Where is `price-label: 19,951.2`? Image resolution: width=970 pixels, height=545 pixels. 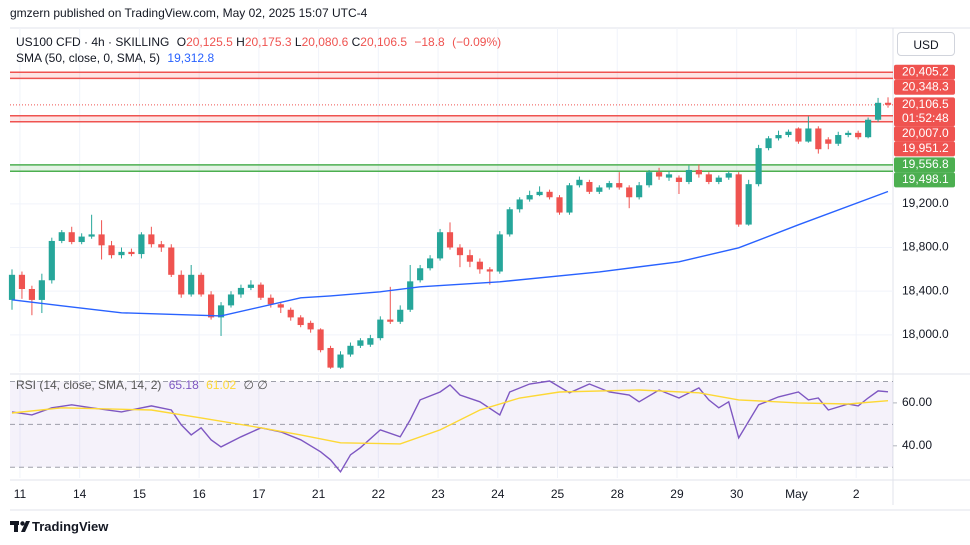 price-label: 19,951.2 is located at coordinates (925, 148).